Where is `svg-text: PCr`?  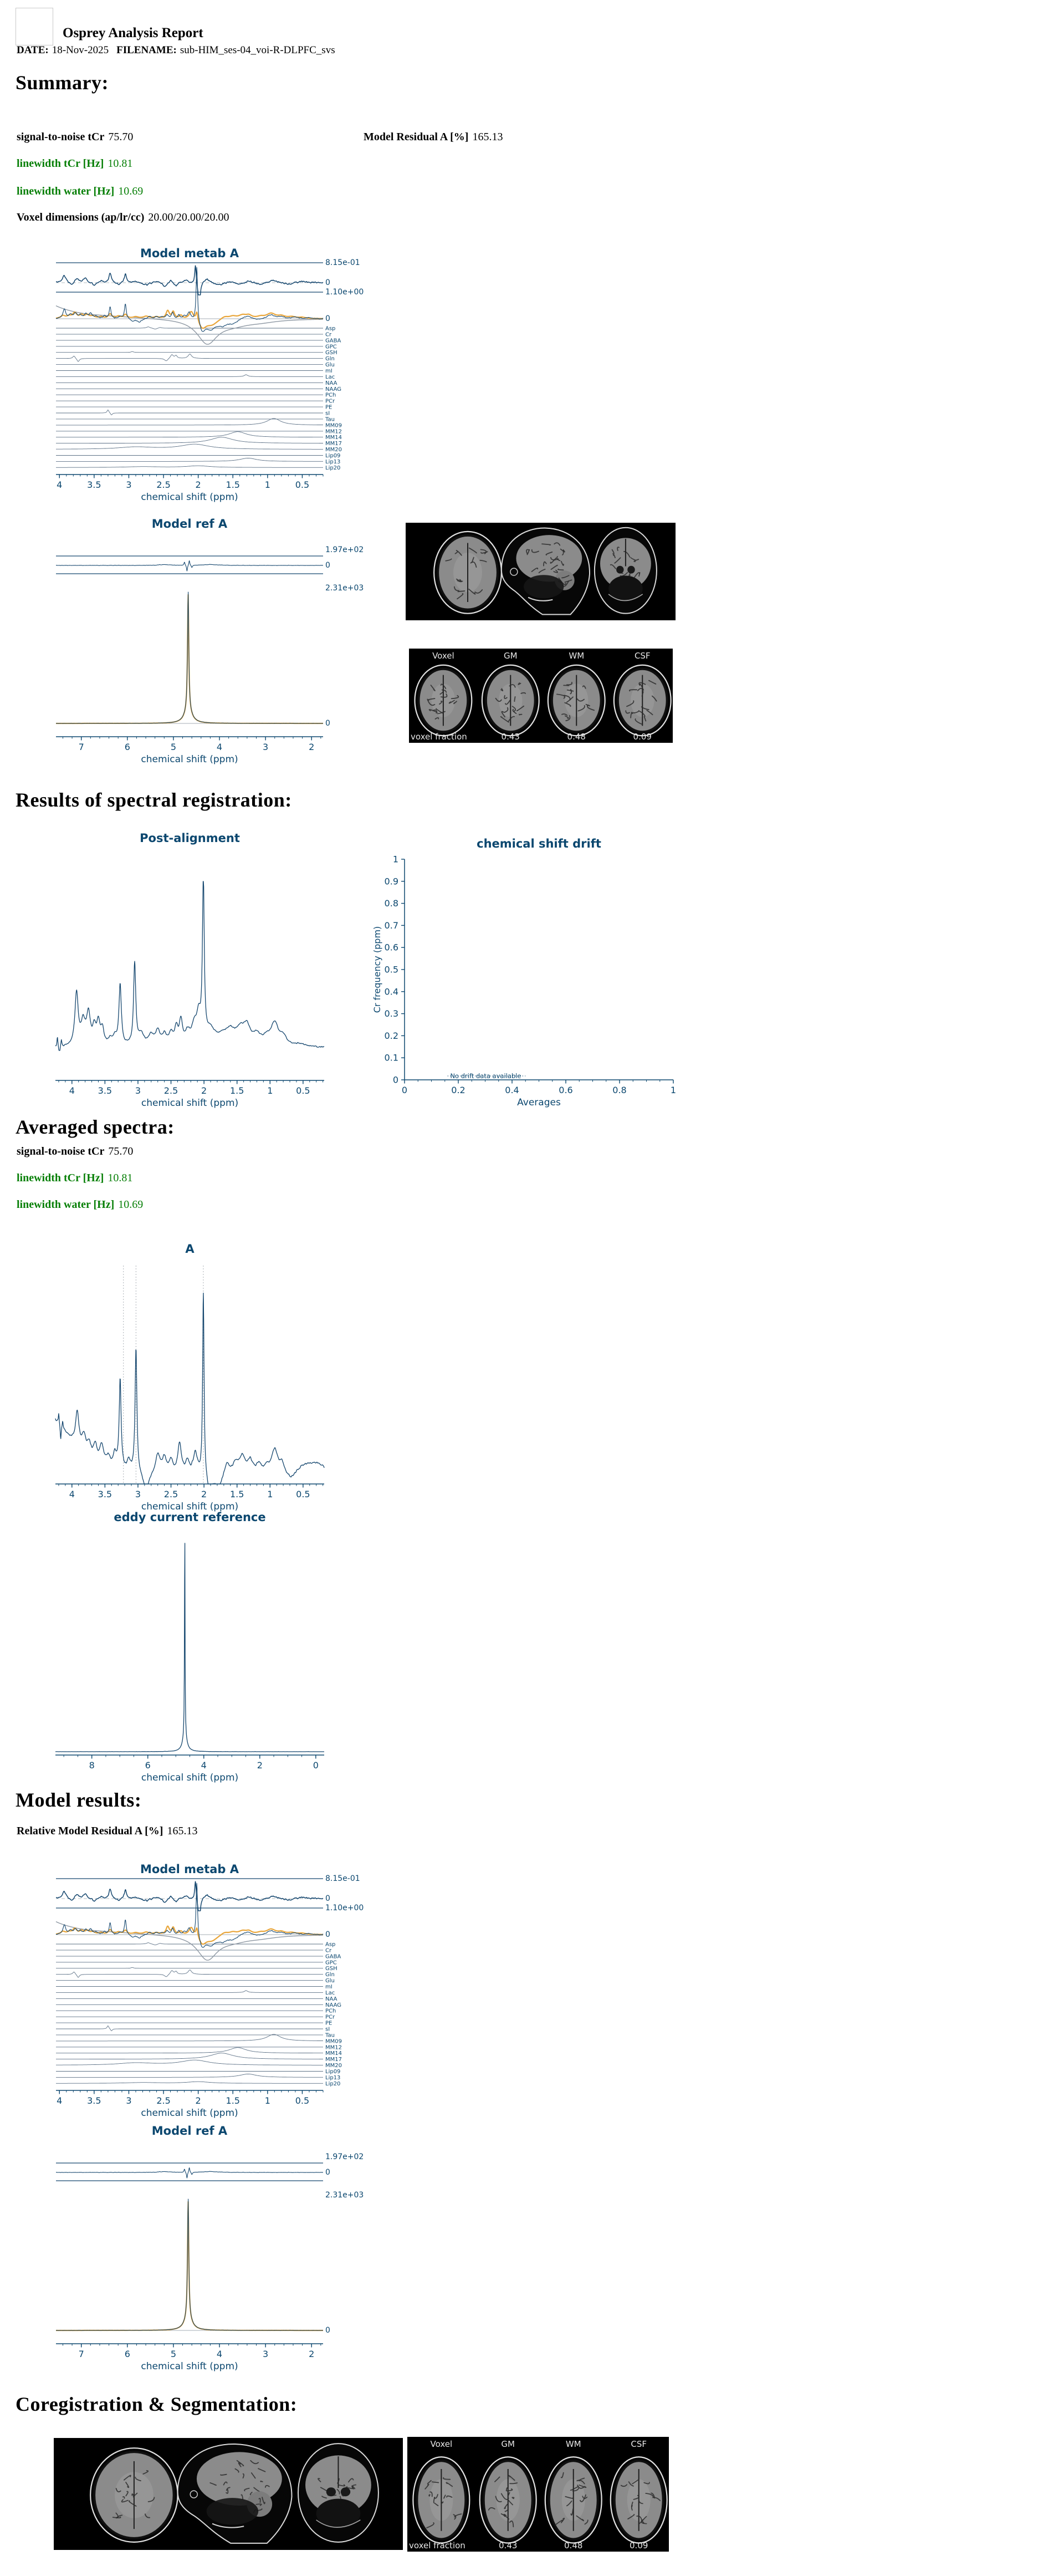
svg-text: PCr is located at coordinates (330, 2017).